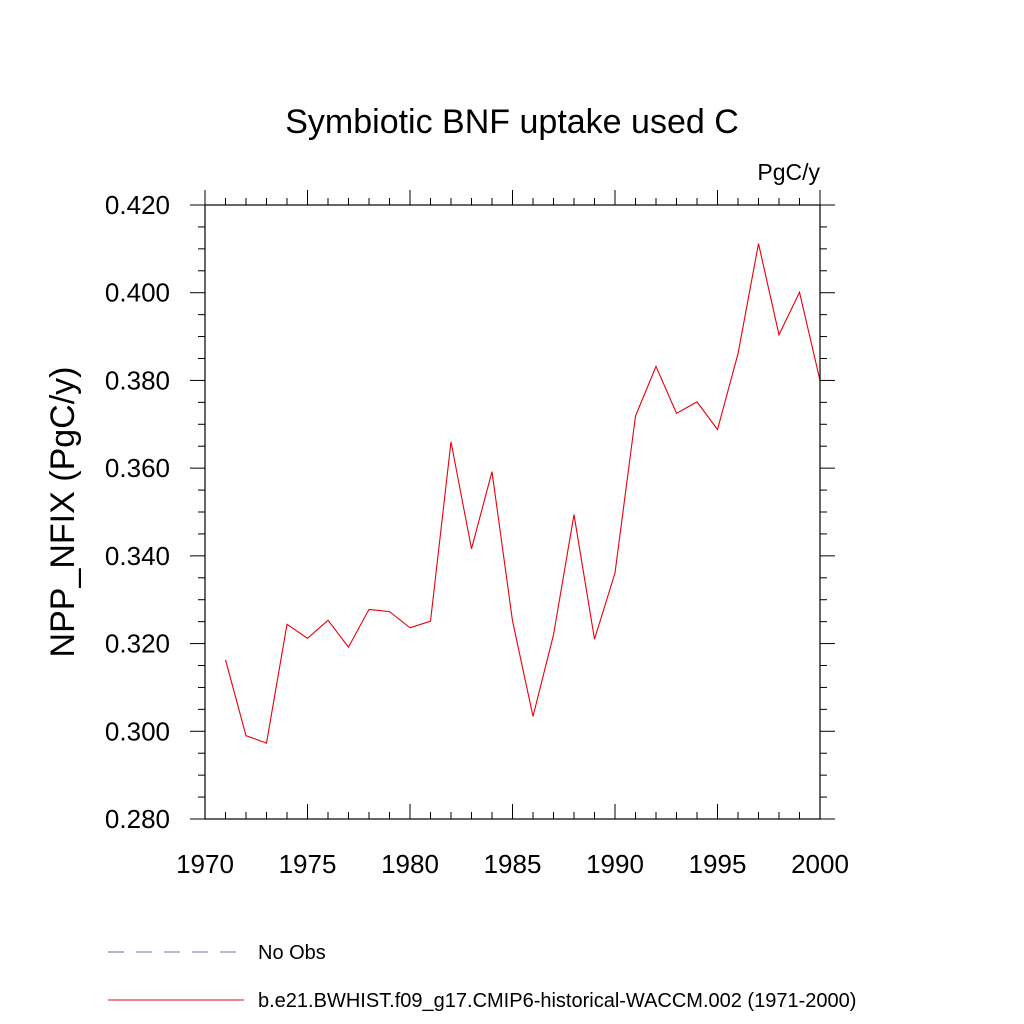 This screenshot has height=1024, width=1024. I want to click on chart-title: Symbiotic BNF uptake used C, so click(512, 122).